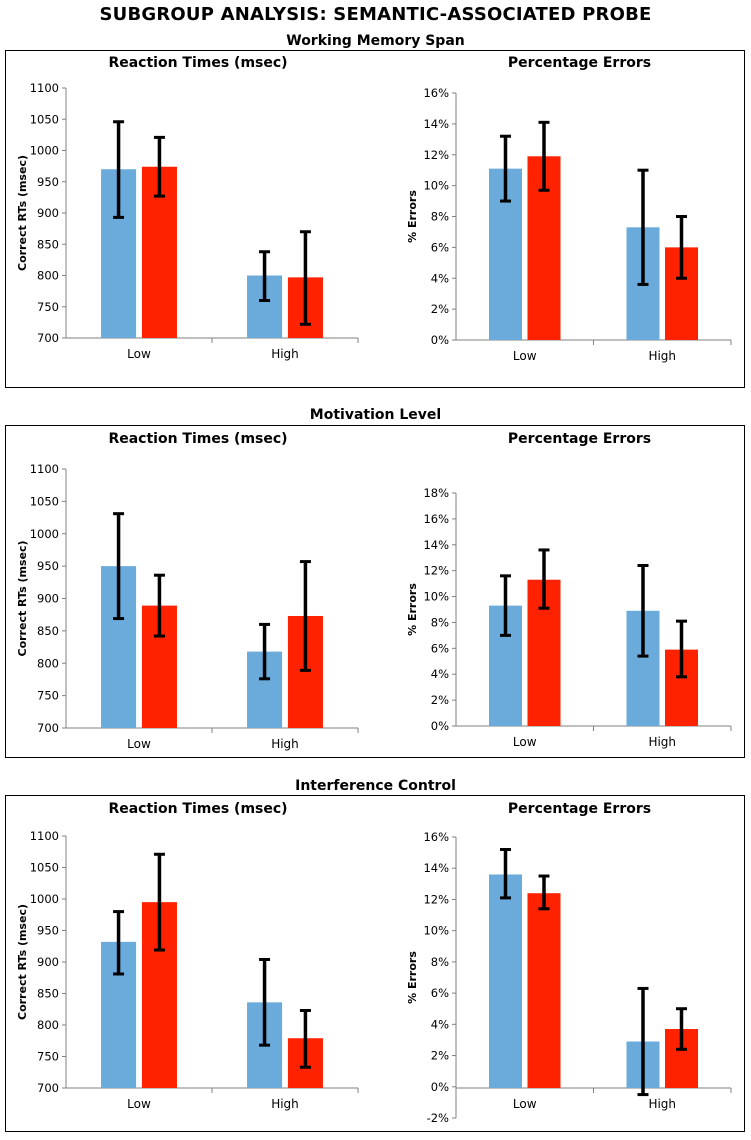  Describe the element at coordinates (375, 41) in the screenshot. I see `section-title-working-memory: Working Memory Span` at that location.